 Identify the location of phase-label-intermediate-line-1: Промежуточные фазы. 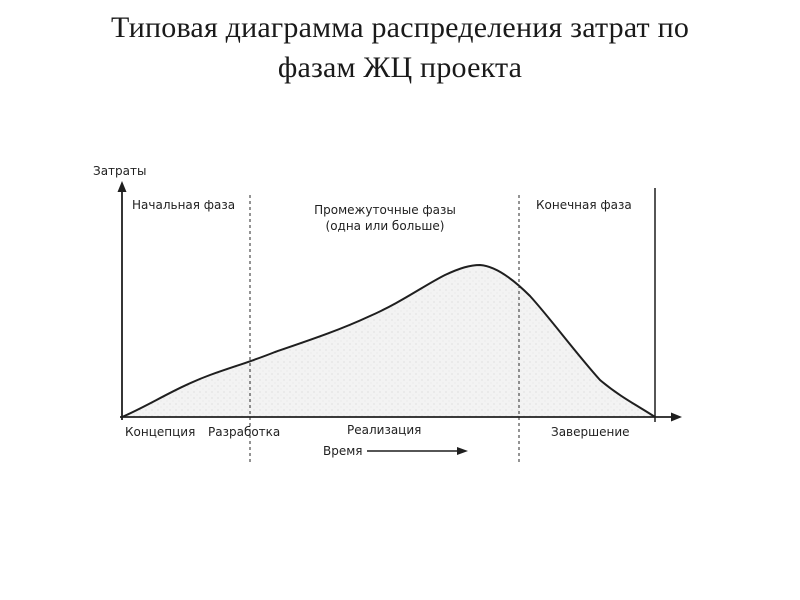
(385, 210).